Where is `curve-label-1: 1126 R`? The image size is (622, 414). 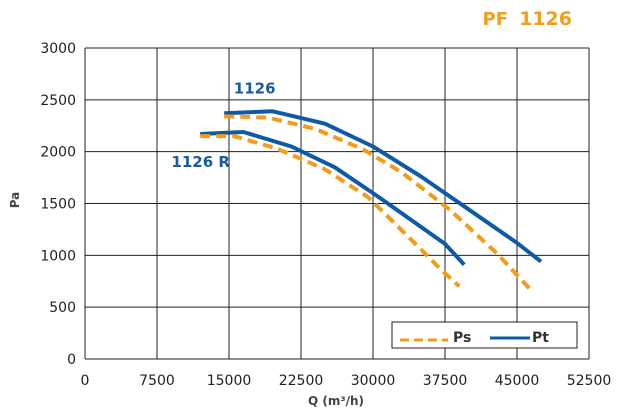 curve-label-1: 1126 R is located at coordinates (200, 162).